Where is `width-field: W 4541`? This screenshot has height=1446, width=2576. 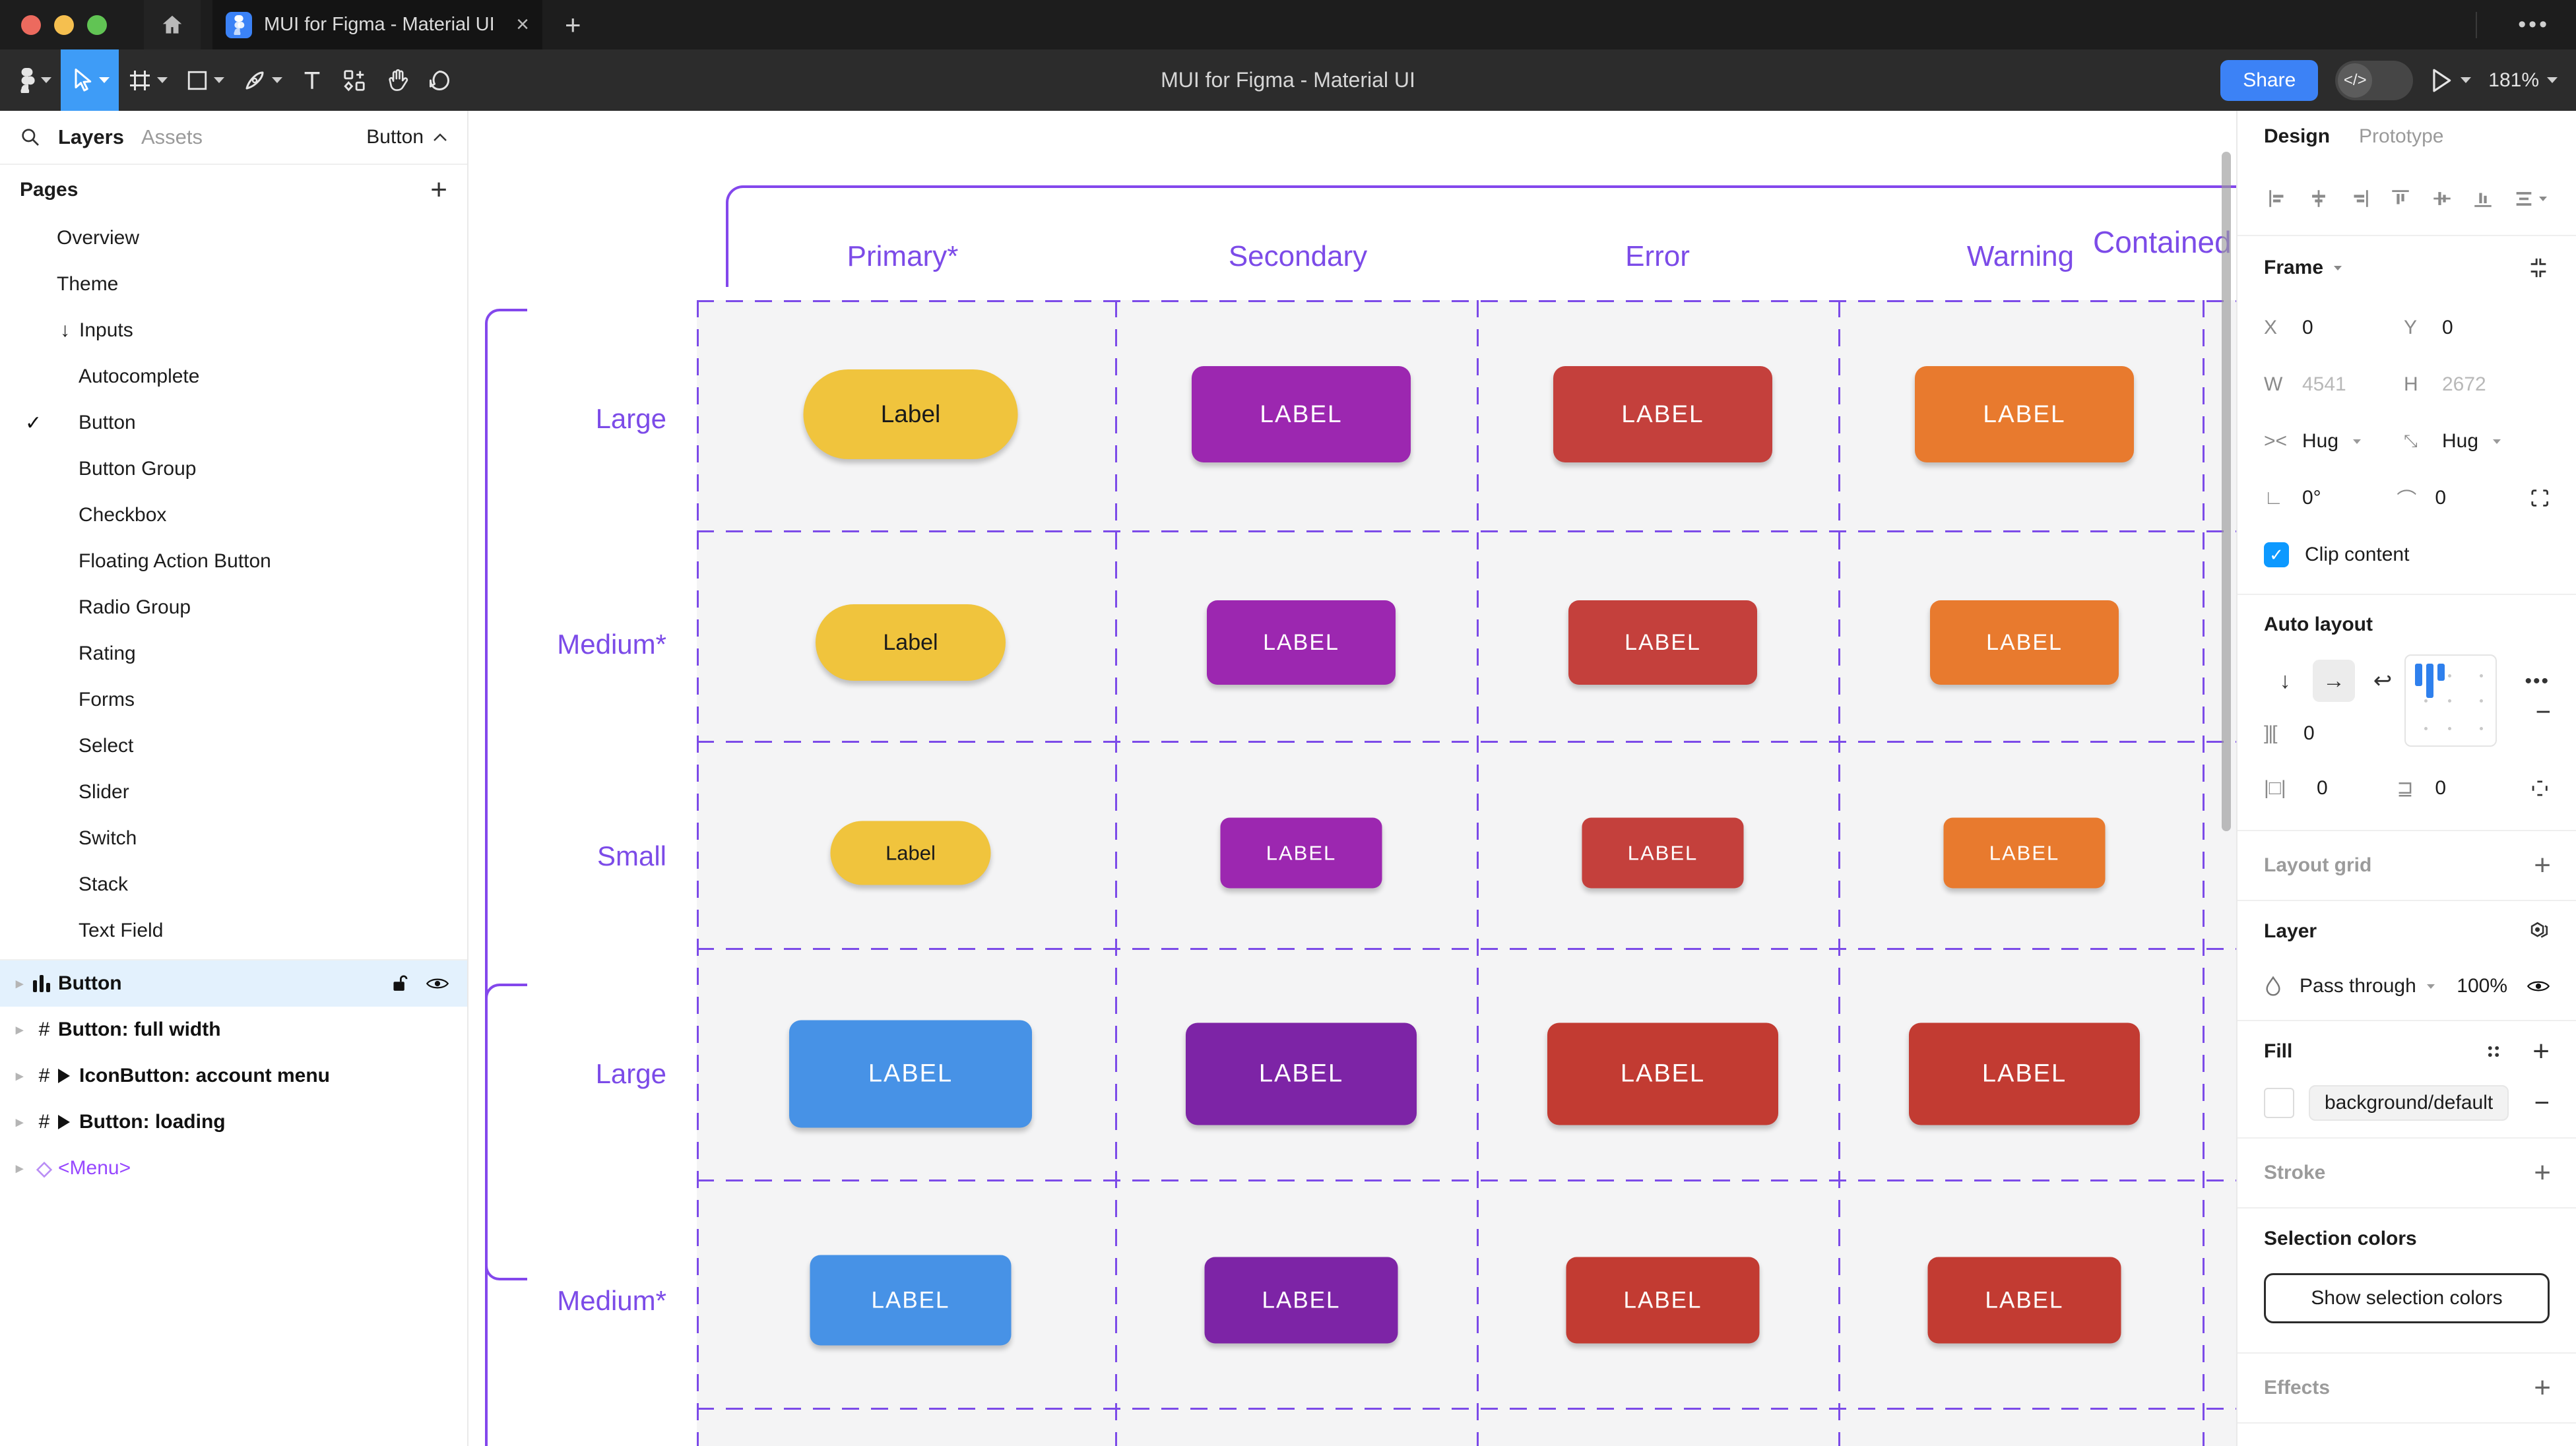 width-field: W 4541 is located at coordinates (2334, 384).